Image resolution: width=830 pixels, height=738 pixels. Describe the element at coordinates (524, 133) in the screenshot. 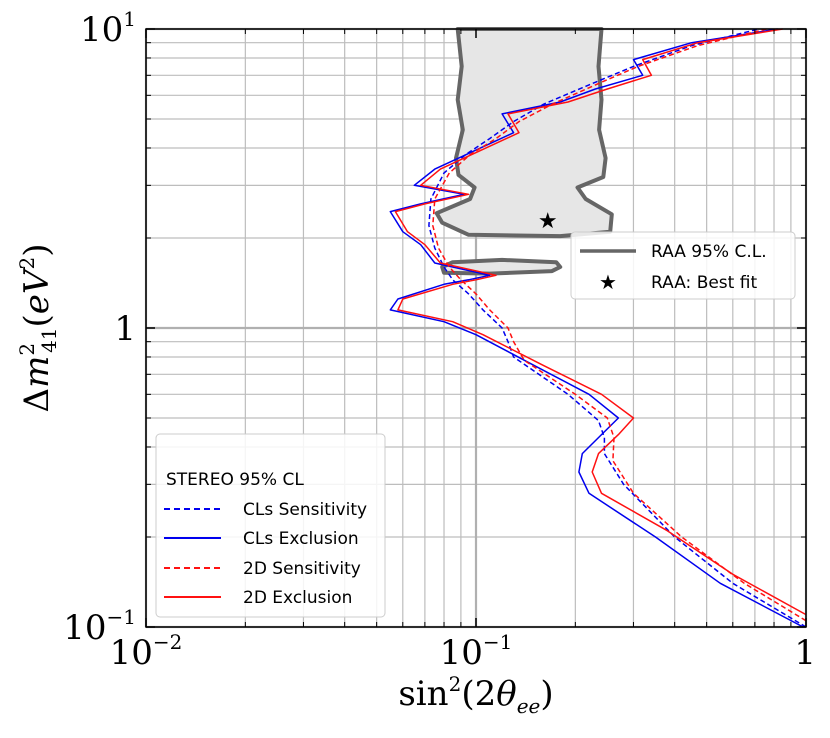

I see `raa-allowed-region` at that location.